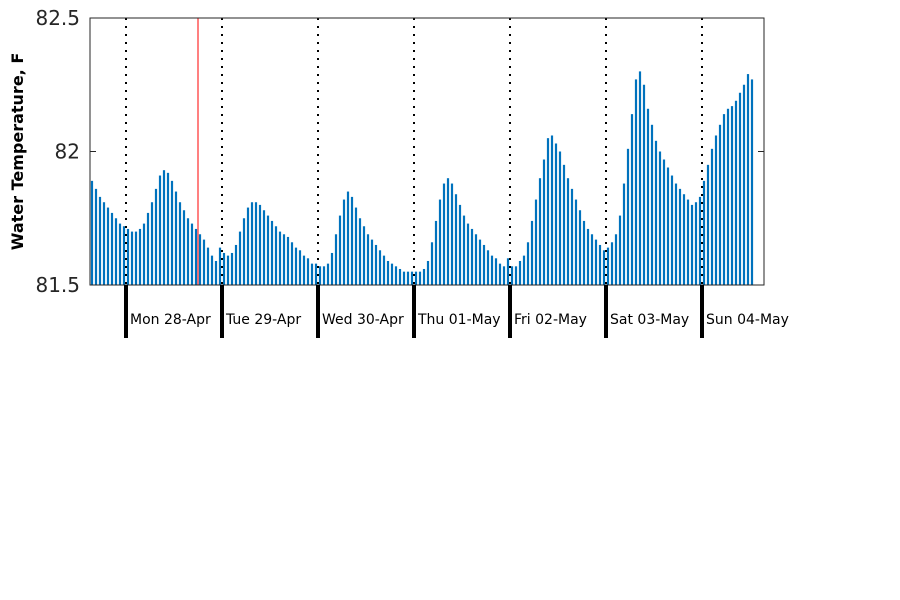  Describe the element at coordinates (550, 320) in the screenshot. I see `day-label: Fri 02-May` at that location.